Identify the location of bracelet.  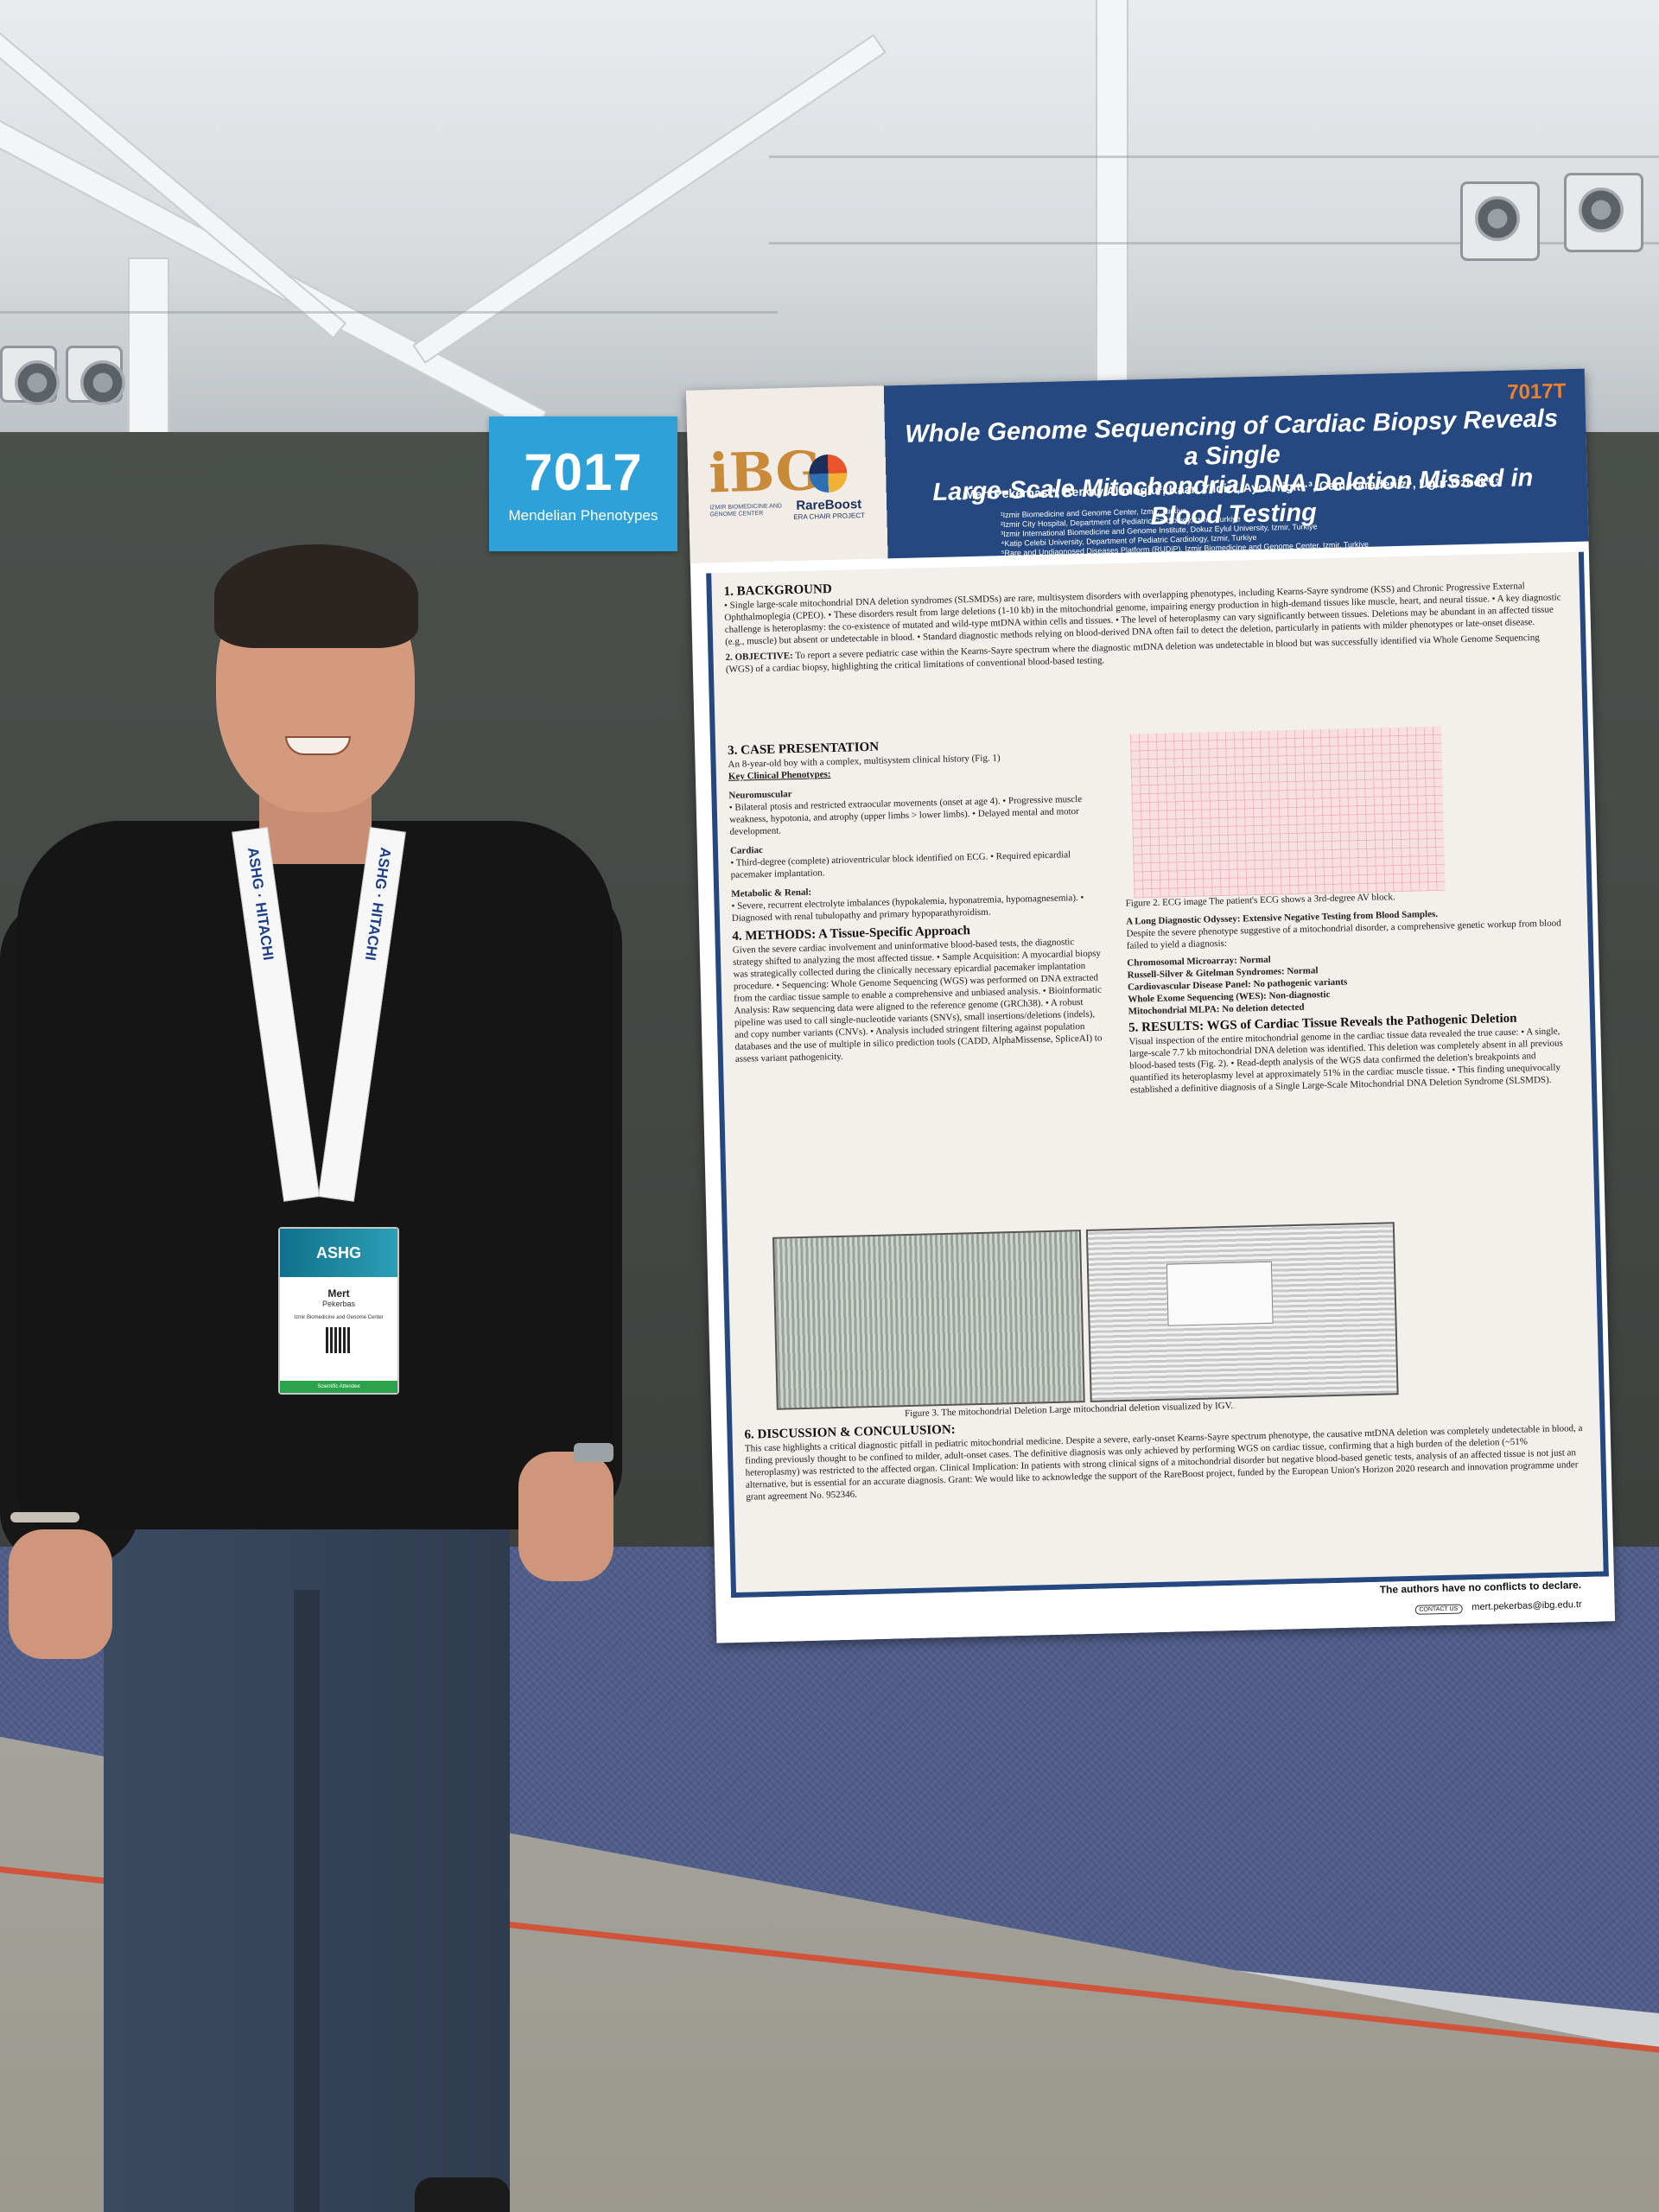
(44, 1517).